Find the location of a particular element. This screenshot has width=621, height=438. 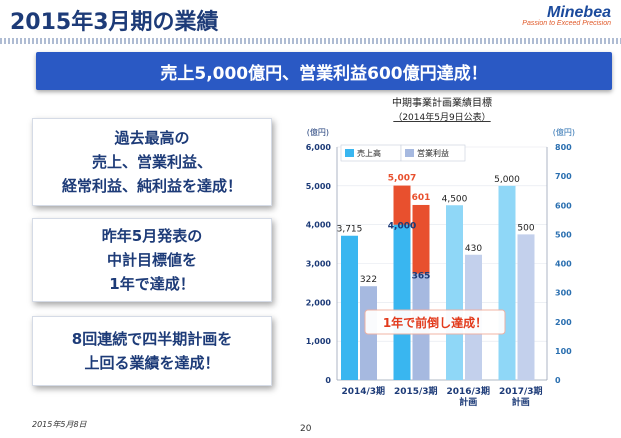

left-axis-tick: 4,000 is located at coordinates (319, 225).